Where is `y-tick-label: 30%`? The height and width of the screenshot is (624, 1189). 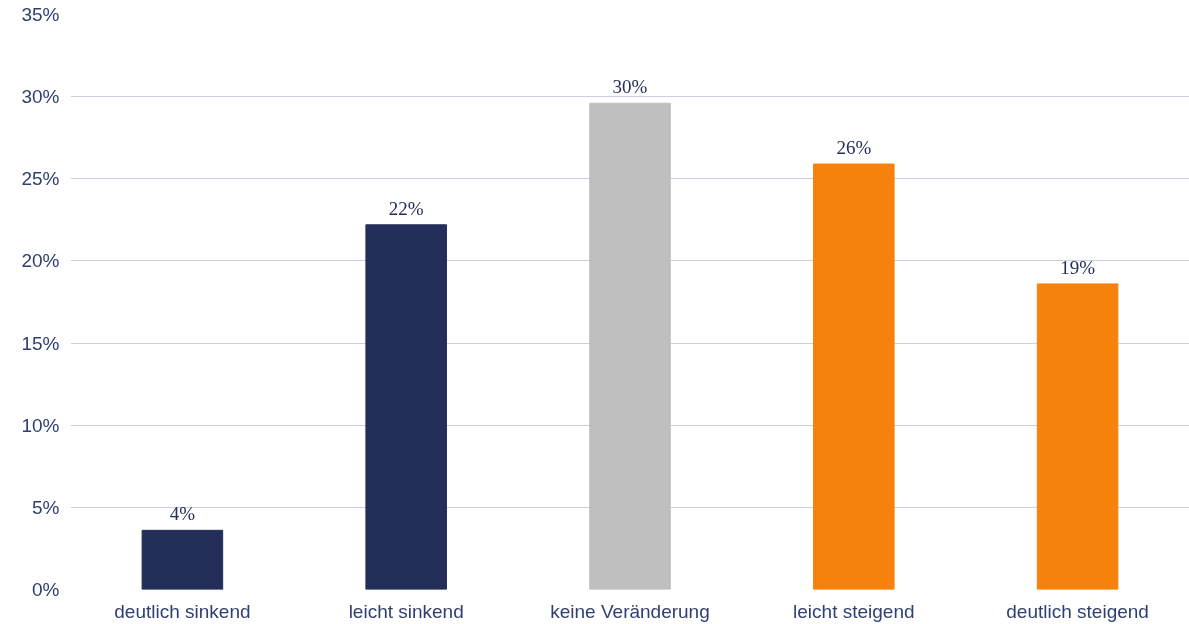
y-tick-label: 30% is located at coordinates (40, 97).